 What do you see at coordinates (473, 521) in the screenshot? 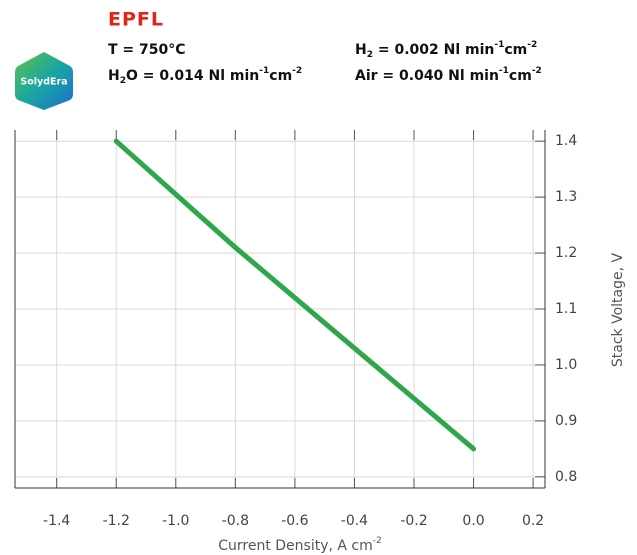
I see `x-tick-label: 0.0` at bounding box center [473, 521].